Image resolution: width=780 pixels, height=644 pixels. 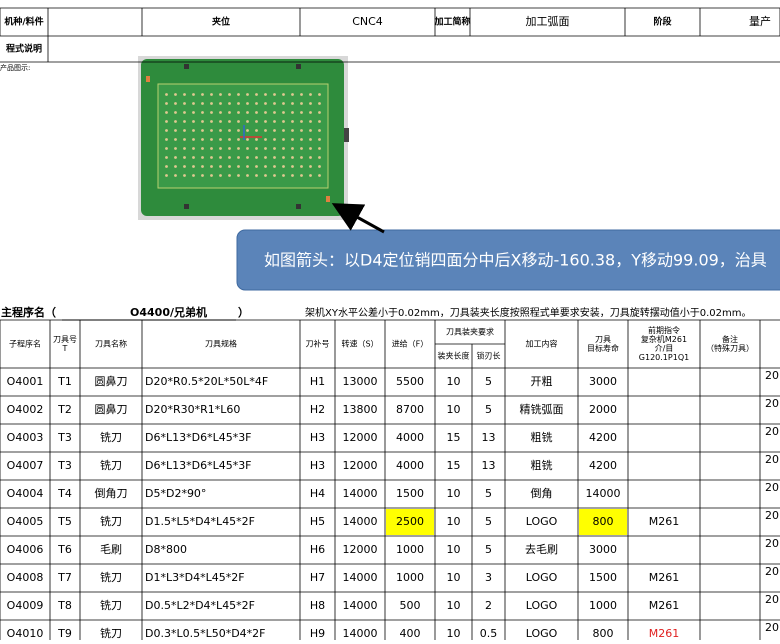 I want to click on table-cell: D20*R30*R1*L60, so click(x=192, y=409).